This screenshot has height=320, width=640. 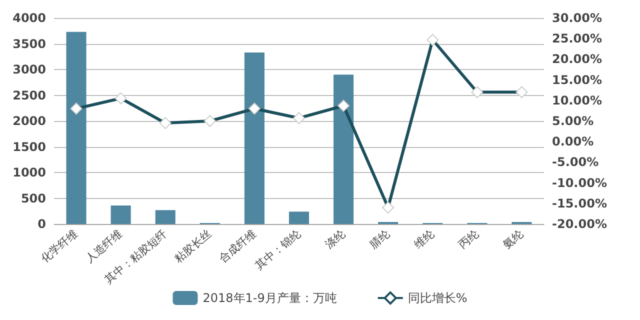 I want to click on y-tick-label: 2000, so click(x=29, y=121).